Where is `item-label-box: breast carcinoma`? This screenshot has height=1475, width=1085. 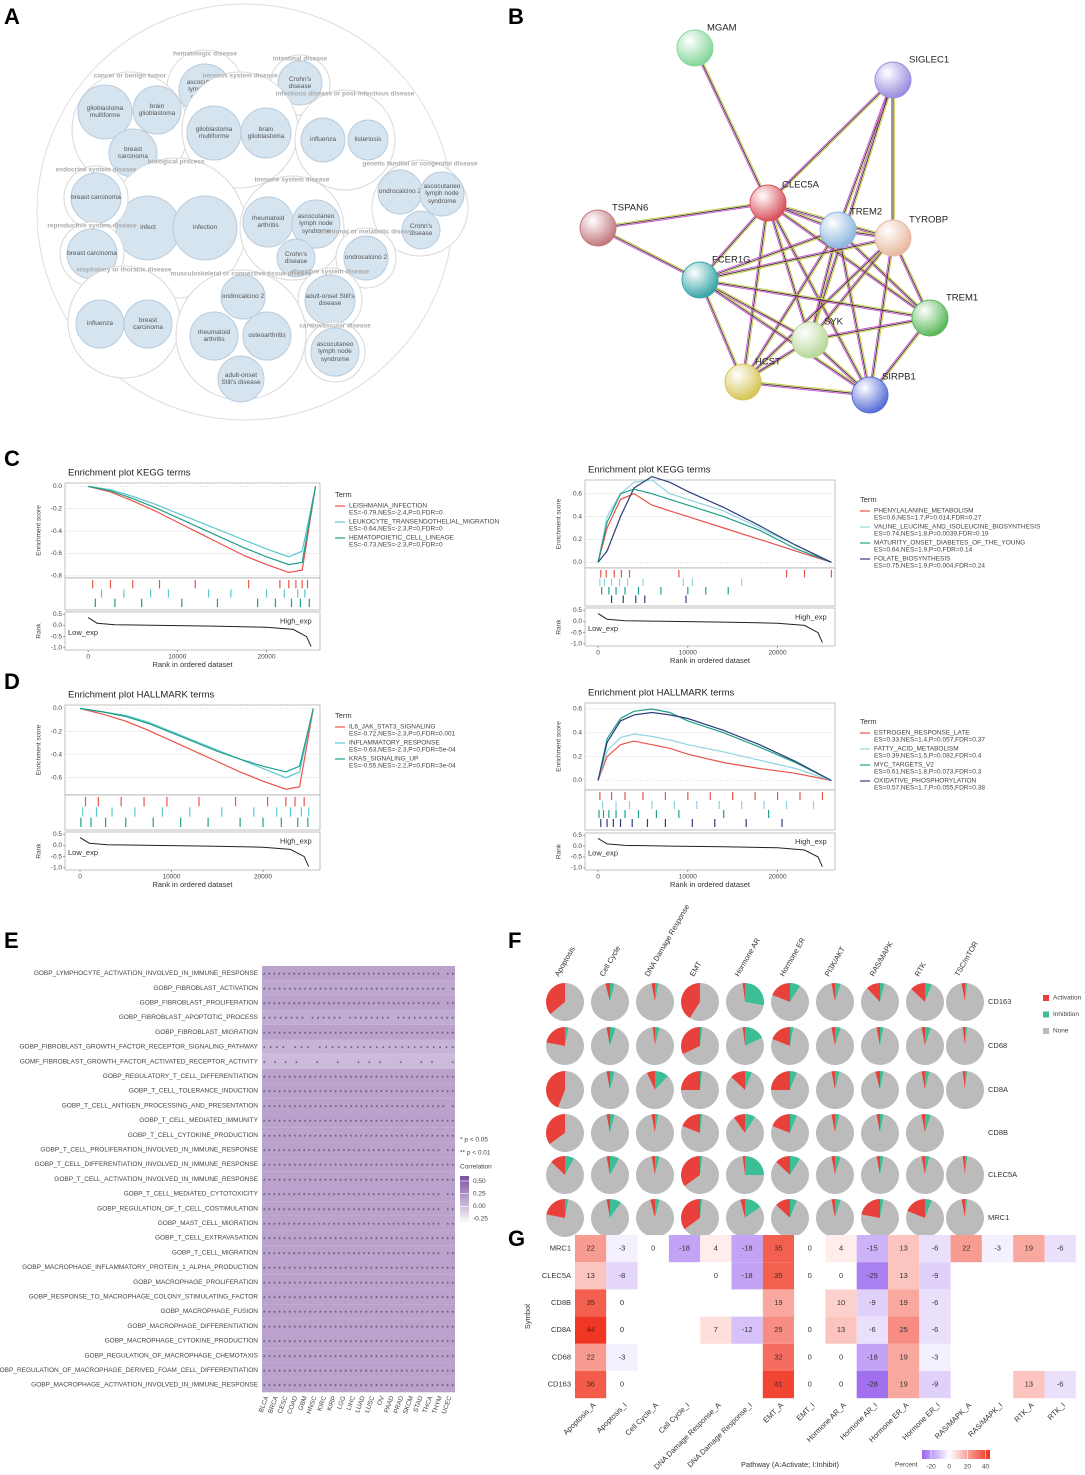 item-label-box: breast carcinoma is located at coordinates (96, 197).